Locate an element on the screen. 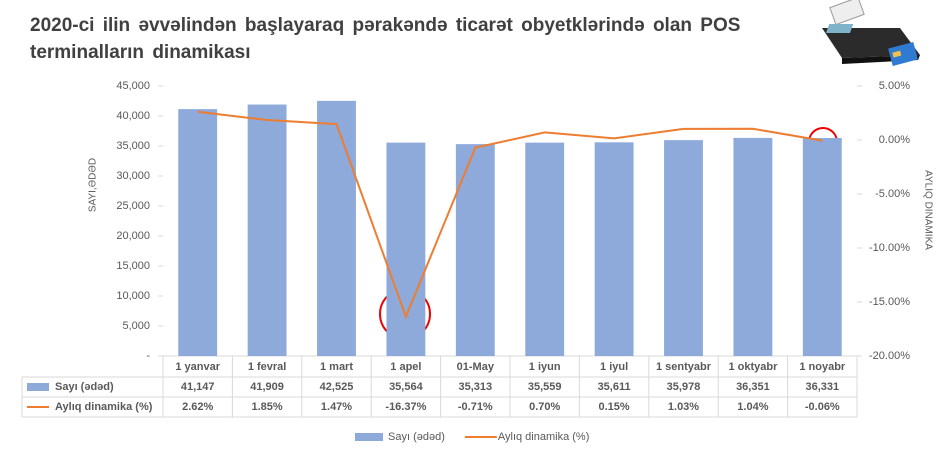 This screenshot has height=458, width=948. table-cell: 35,564 is located at coordinates (406, 387).